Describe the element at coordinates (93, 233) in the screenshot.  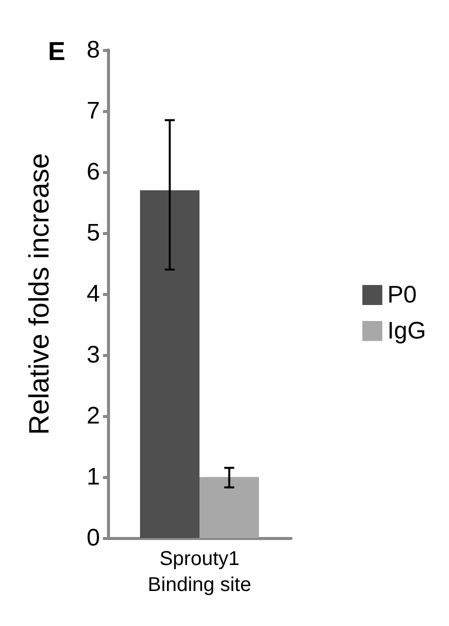
I see `y-tick-label: 5` at that location.